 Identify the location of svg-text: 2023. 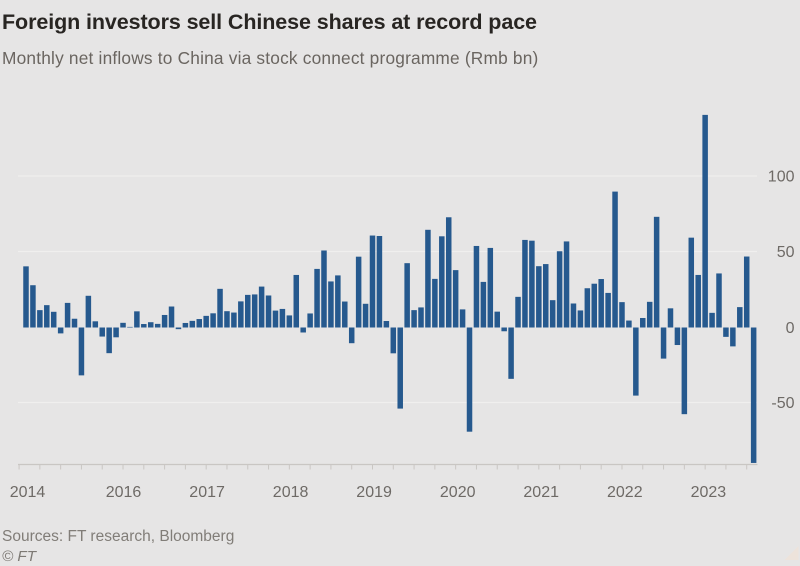
(709, 492).